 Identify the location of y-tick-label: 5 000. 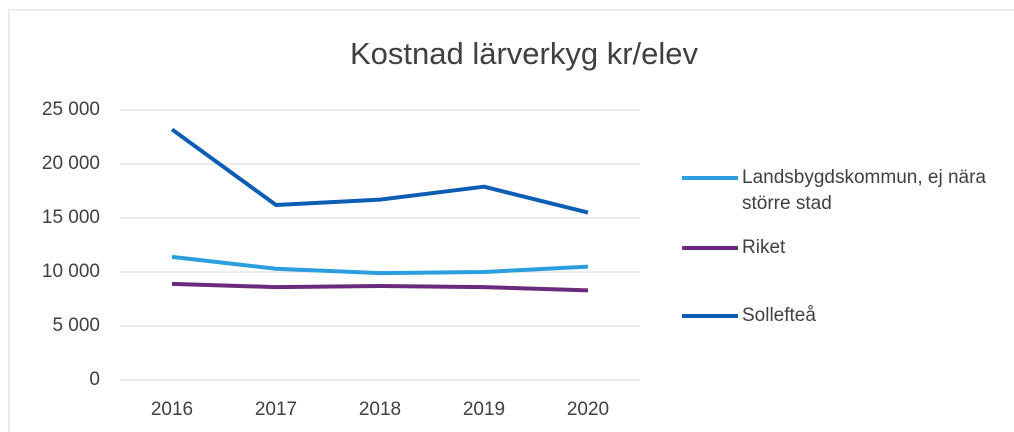
(76, 325).